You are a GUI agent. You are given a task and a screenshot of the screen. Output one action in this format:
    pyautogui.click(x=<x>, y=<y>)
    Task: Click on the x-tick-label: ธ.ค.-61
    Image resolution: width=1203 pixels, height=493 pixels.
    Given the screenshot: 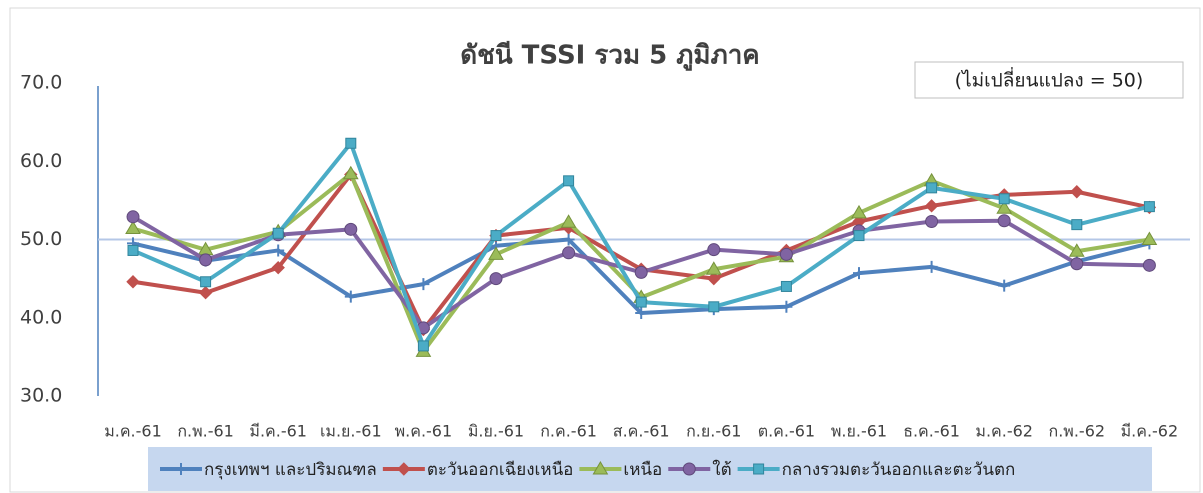 What is the action you would take?
    pyautogui.click(x=931, y=431)
    